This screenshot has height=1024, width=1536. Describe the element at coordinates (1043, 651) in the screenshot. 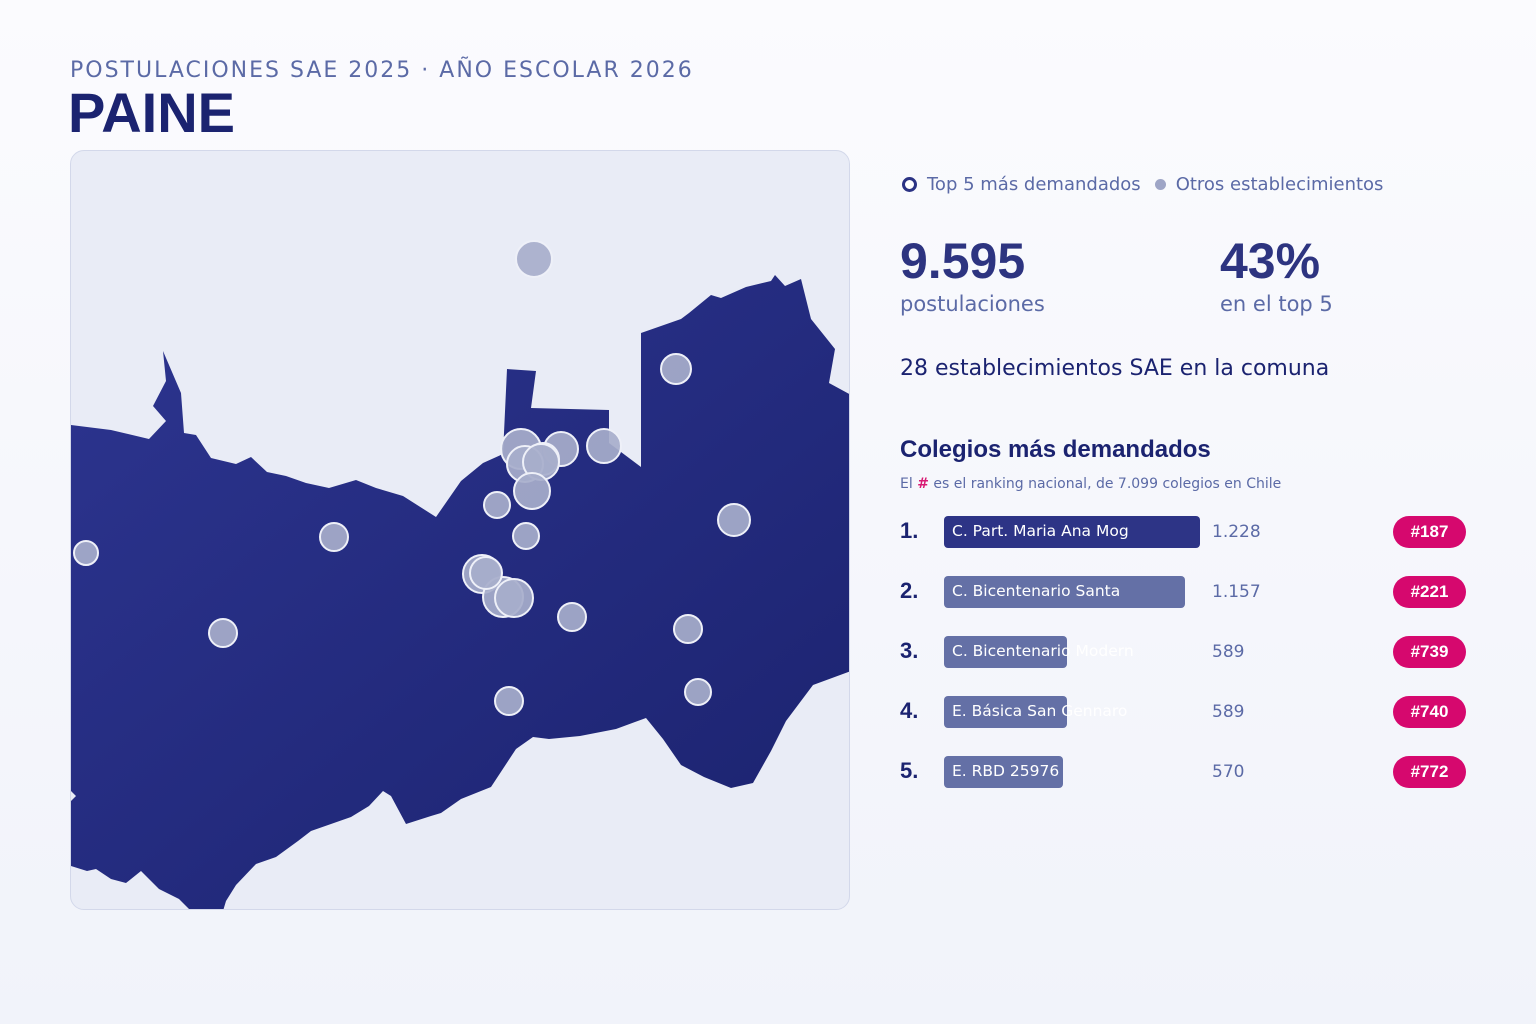

I see `school-name: C. Bicentenario Modern` at that location.